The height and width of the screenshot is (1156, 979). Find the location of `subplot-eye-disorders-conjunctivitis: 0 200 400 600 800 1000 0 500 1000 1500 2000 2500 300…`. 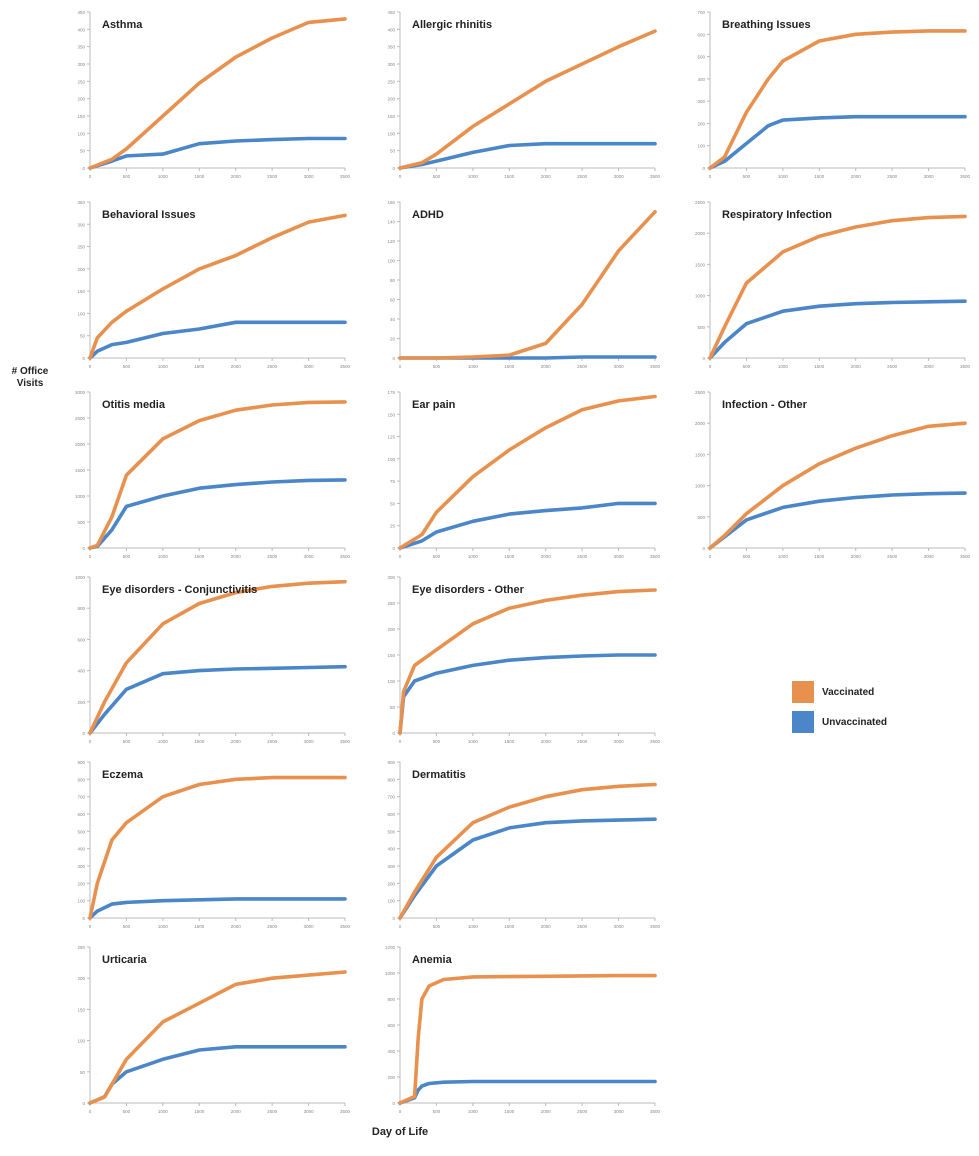

subplot-eye-disorders-conjunctivitis: 0 200 400 600 800 1000 0 500 1000 1500 2000 2500 300… is located at coordinates (213, 659).